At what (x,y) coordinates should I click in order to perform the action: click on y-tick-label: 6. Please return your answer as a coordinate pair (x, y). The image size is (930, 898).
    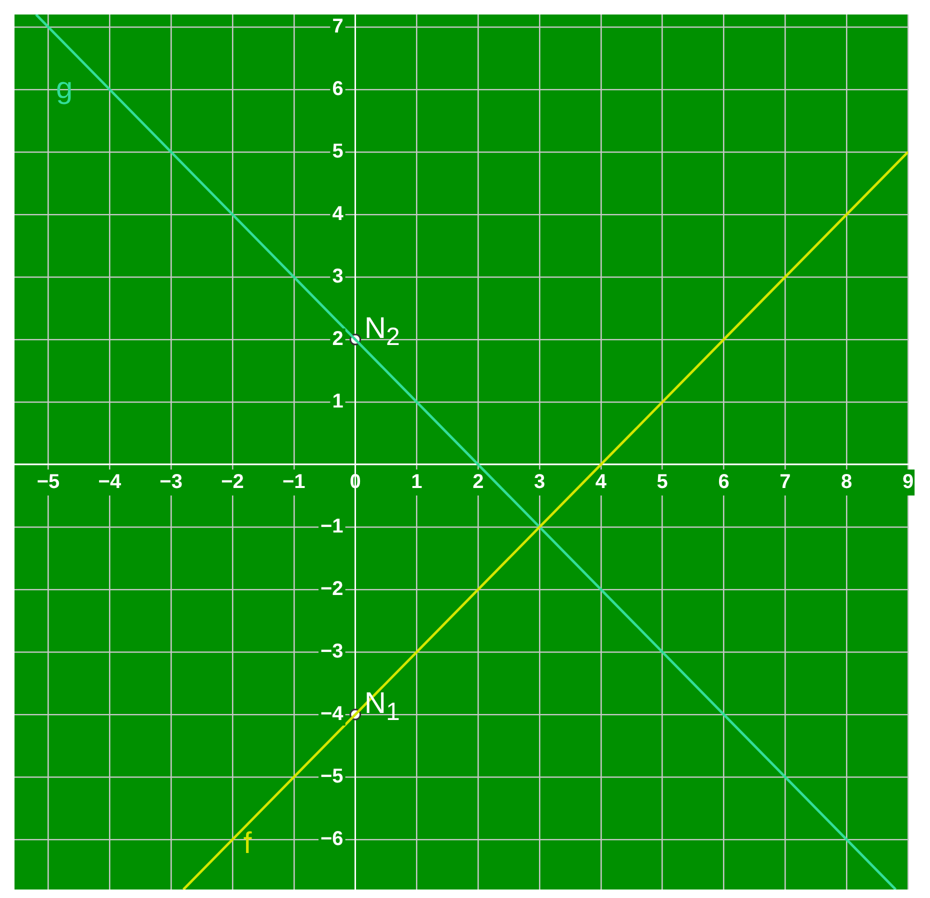
    Looking at the image, I should click on (338, 89).